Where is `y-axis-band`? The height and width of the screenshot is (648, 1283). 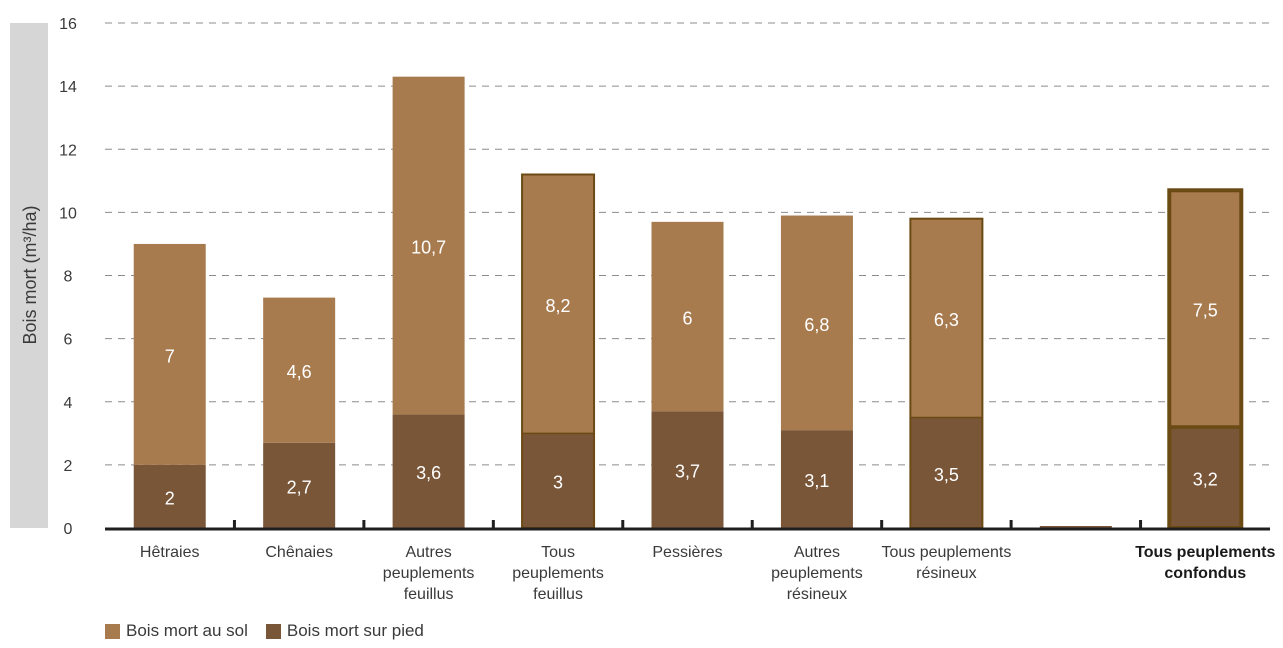
y-axis-band is located at coordinates (29, 275).